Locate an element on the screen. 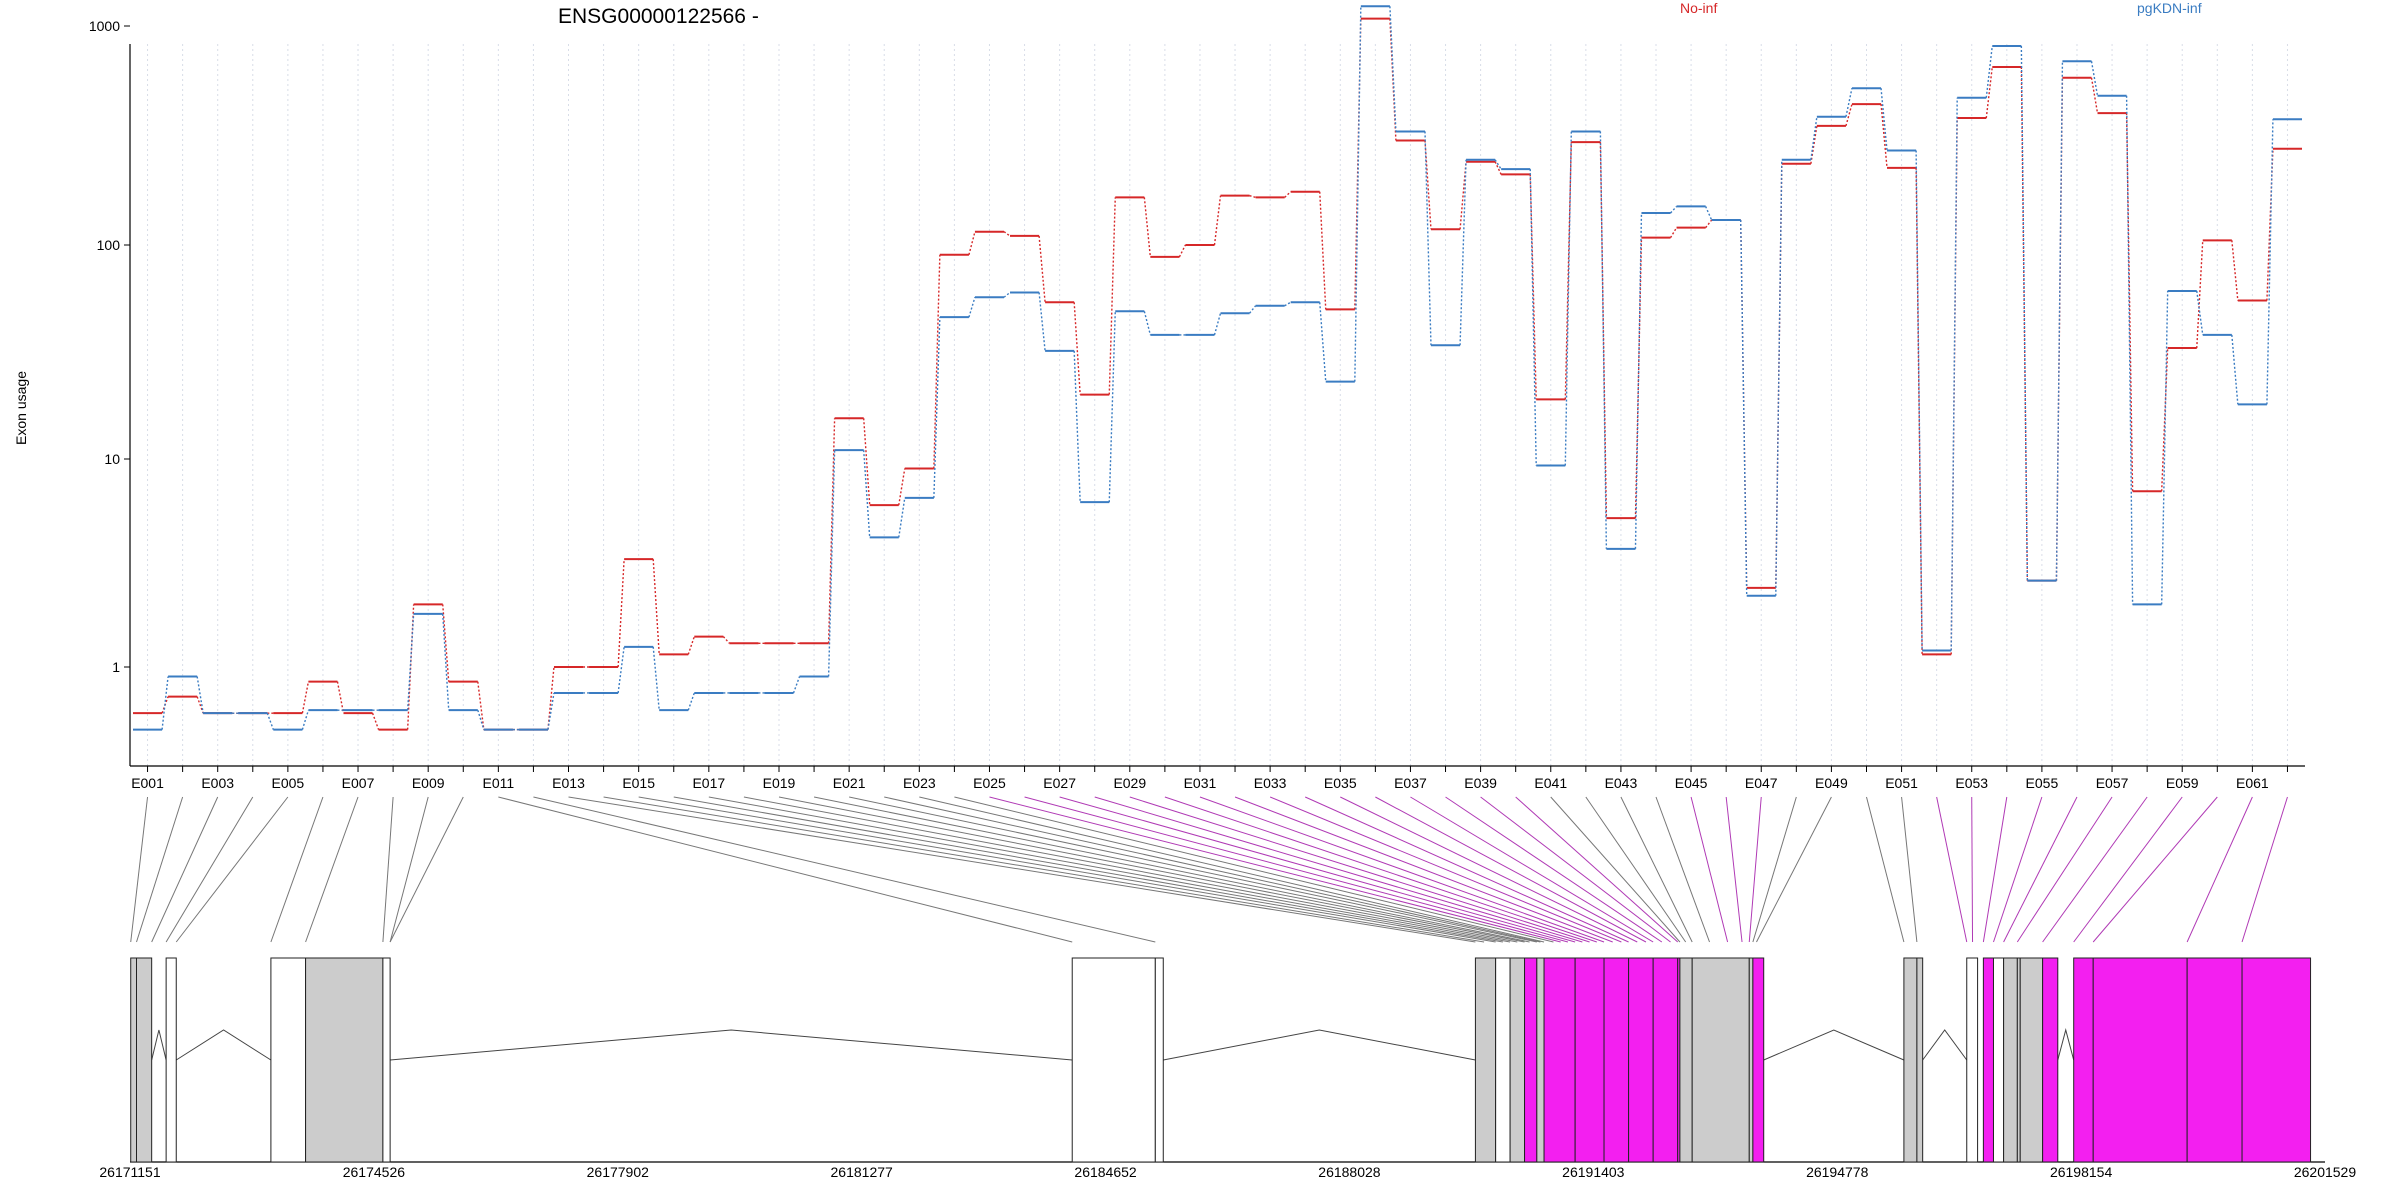 This screenshot has width=2400, height=1200. exon-connectors is located at coordinates (1209, 869).